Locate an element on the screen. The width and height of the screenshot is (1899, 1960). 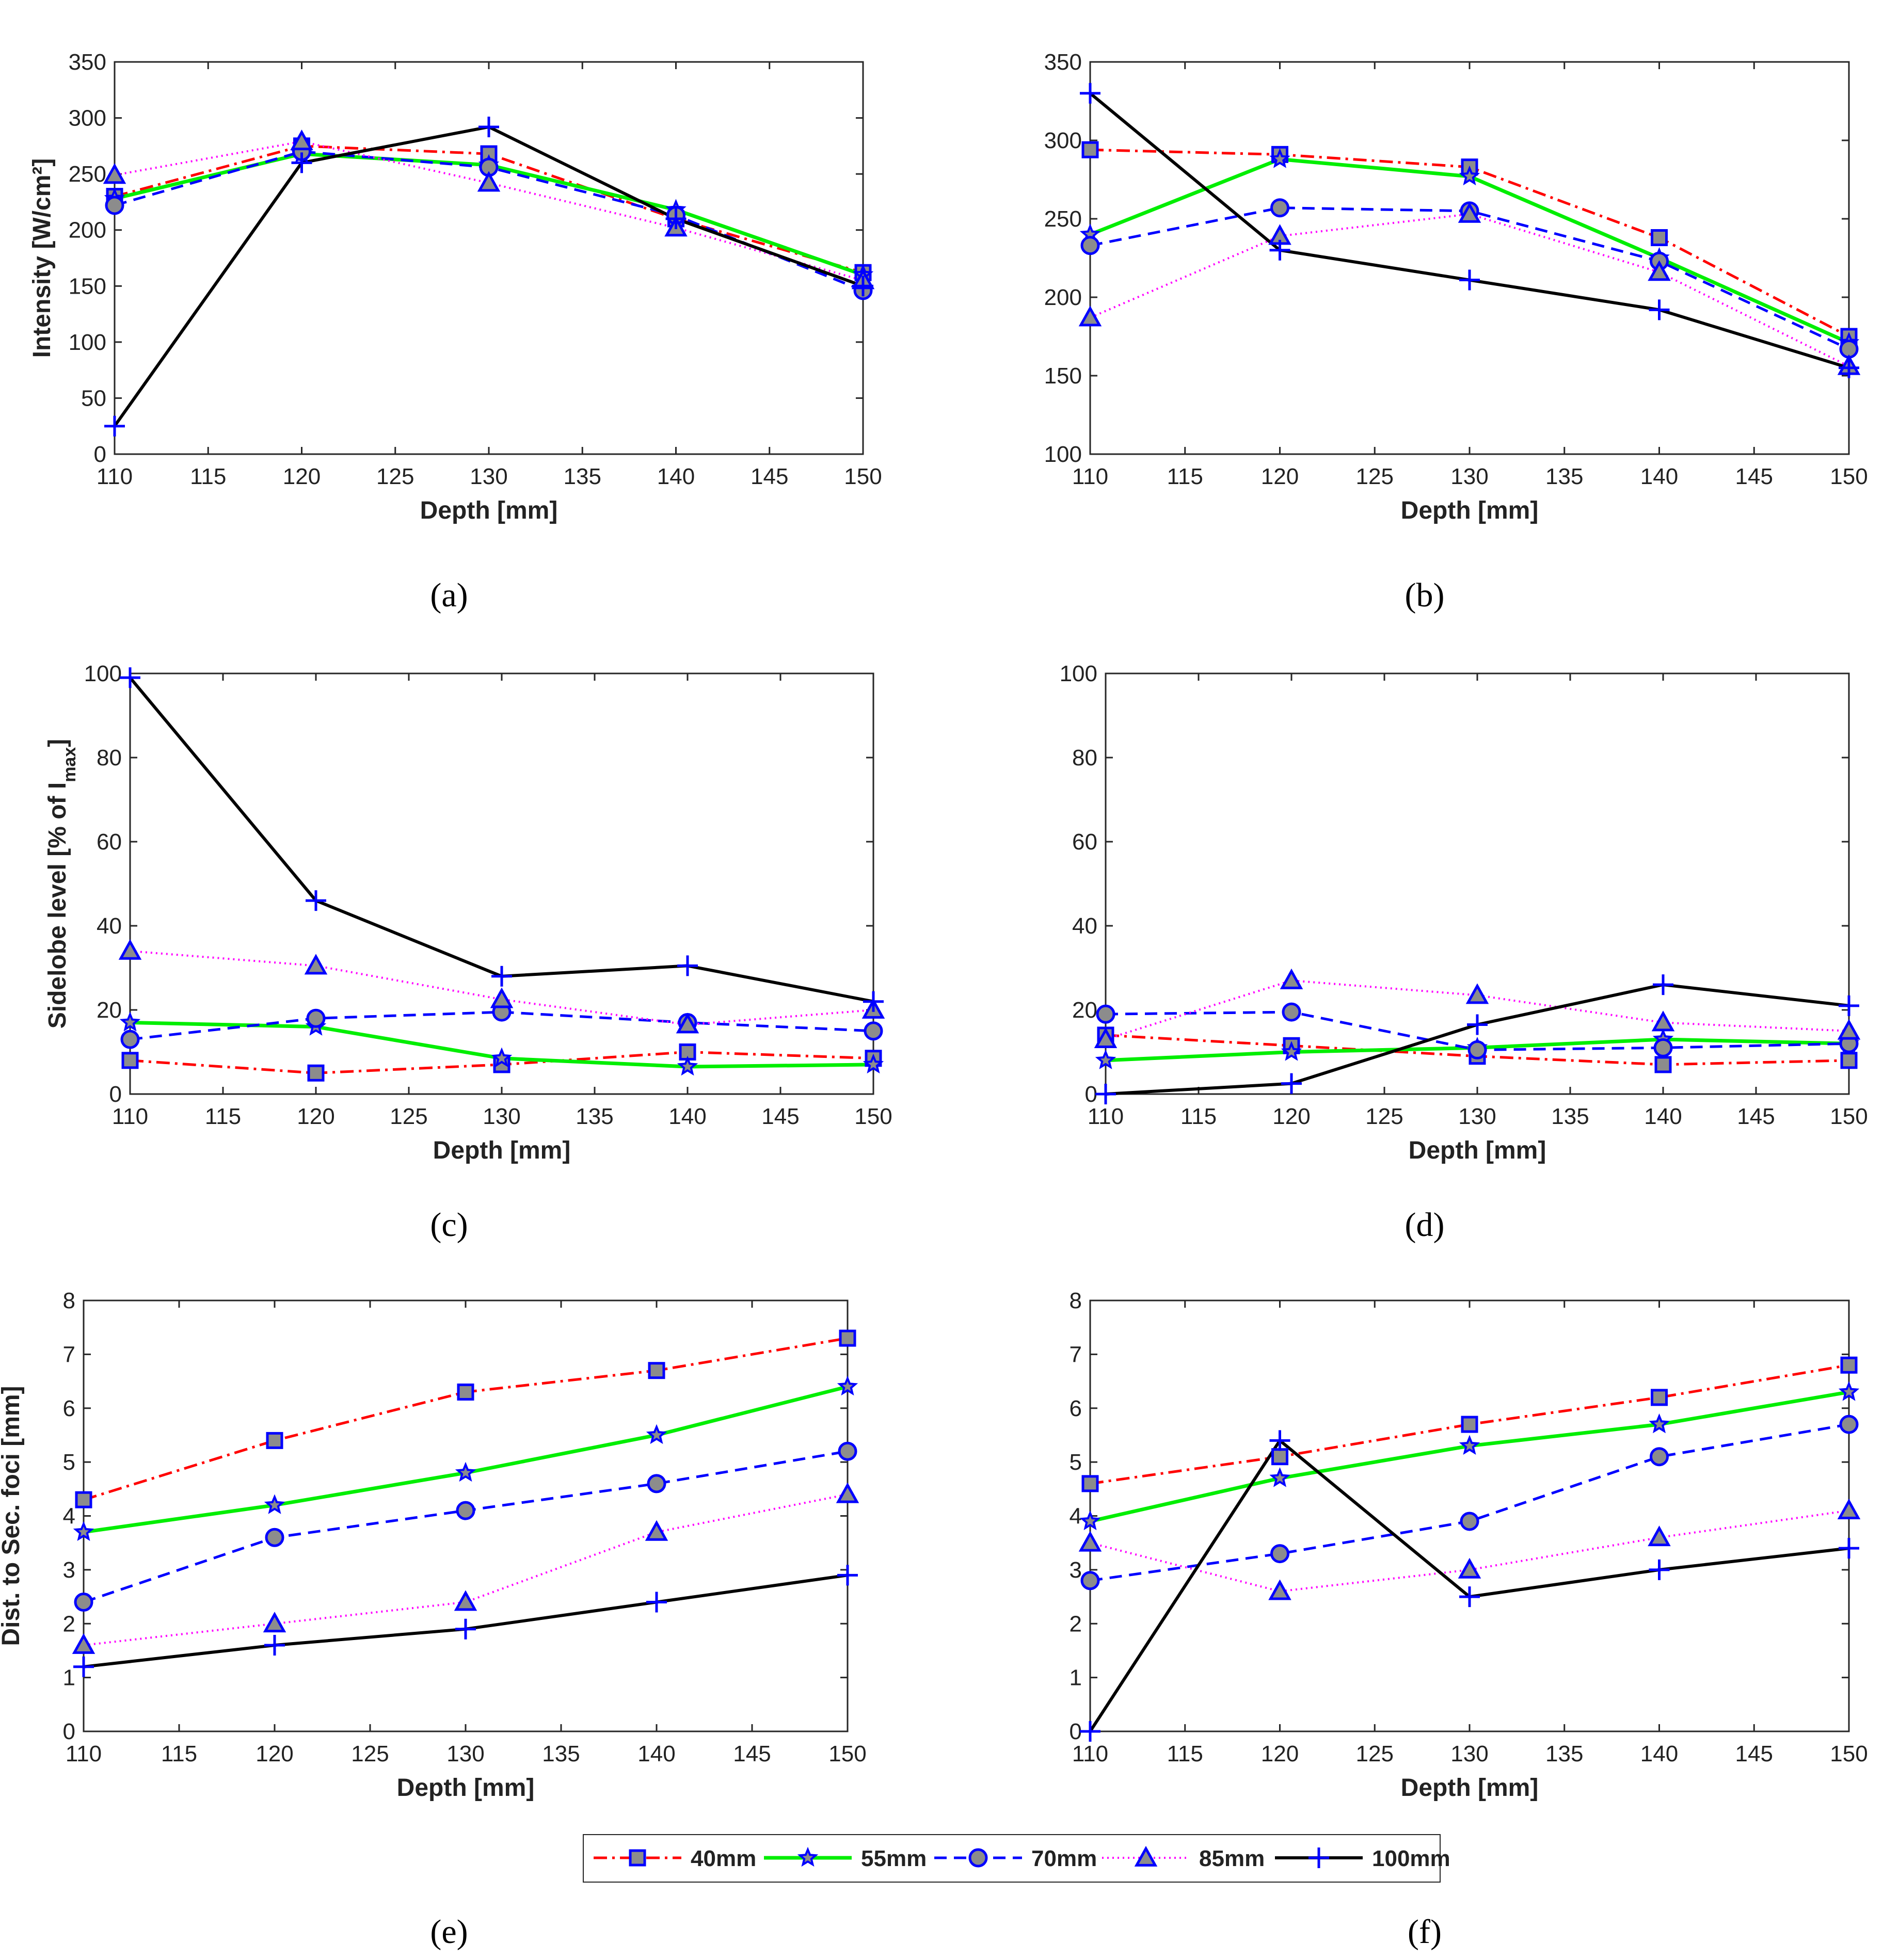
y-tick-label-f-7: 7 is located at coordinates (1076, 1354).